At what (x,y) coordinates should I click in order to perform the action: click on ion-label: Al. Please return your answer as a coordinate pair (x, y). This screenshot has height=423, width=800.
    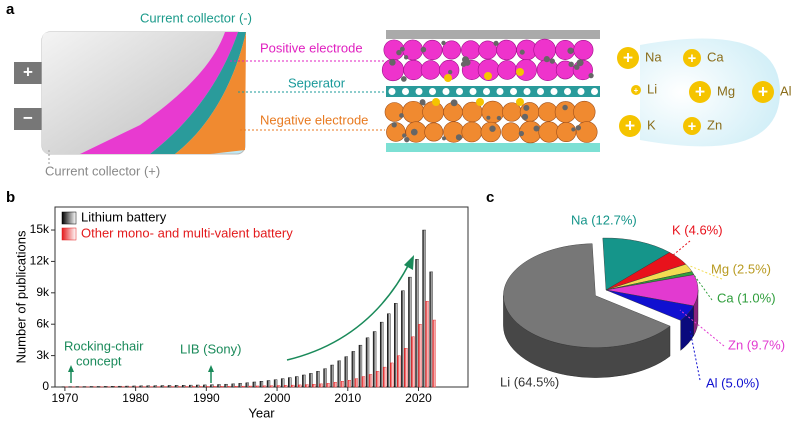
    Looking at the image, I should click on (786, 90).